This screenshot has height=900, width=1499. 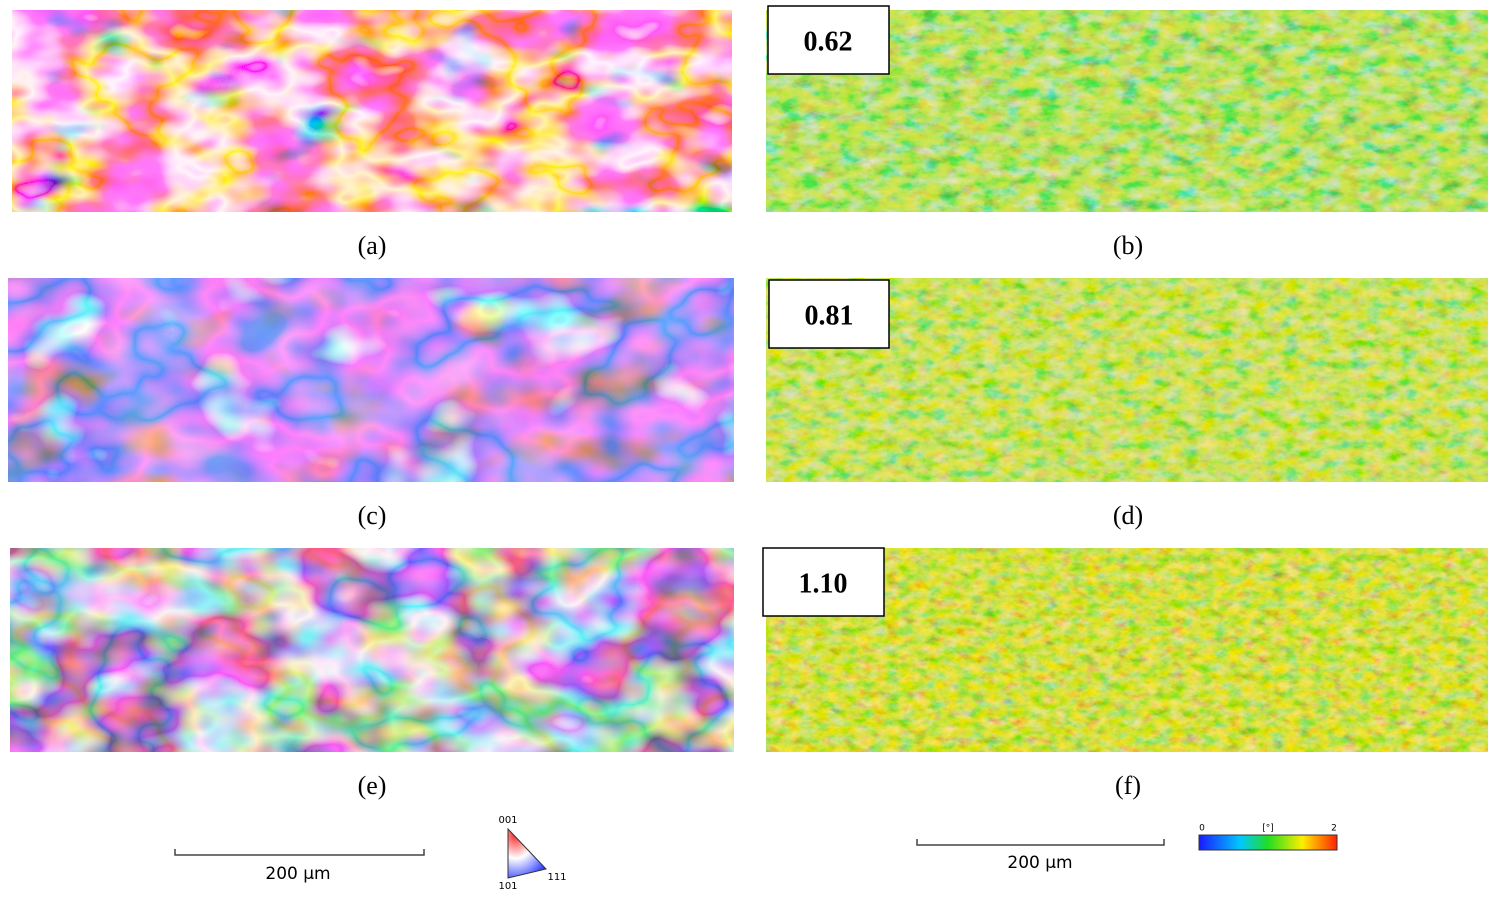 What do you see at coordinates (1268, 842) in the screenshot?
I see `color-bar` at bounding box center [1268, 842].